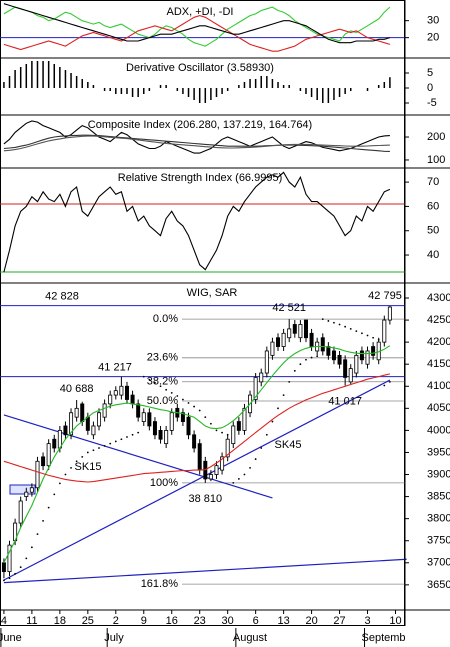  I want to click on x-tick-label: 4, so click(4, 621).